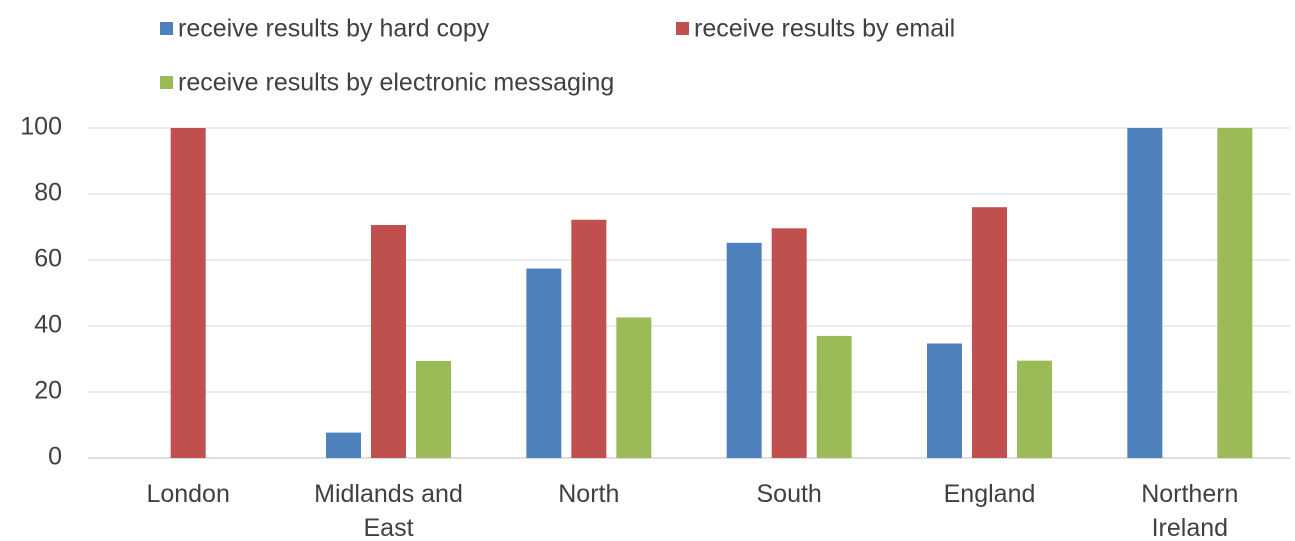 The height and width of the screenshot is (541, 1295). Describe the element at coordinates (55, 457) in the screenshot. I see `y-tick-label: 0` at that location.